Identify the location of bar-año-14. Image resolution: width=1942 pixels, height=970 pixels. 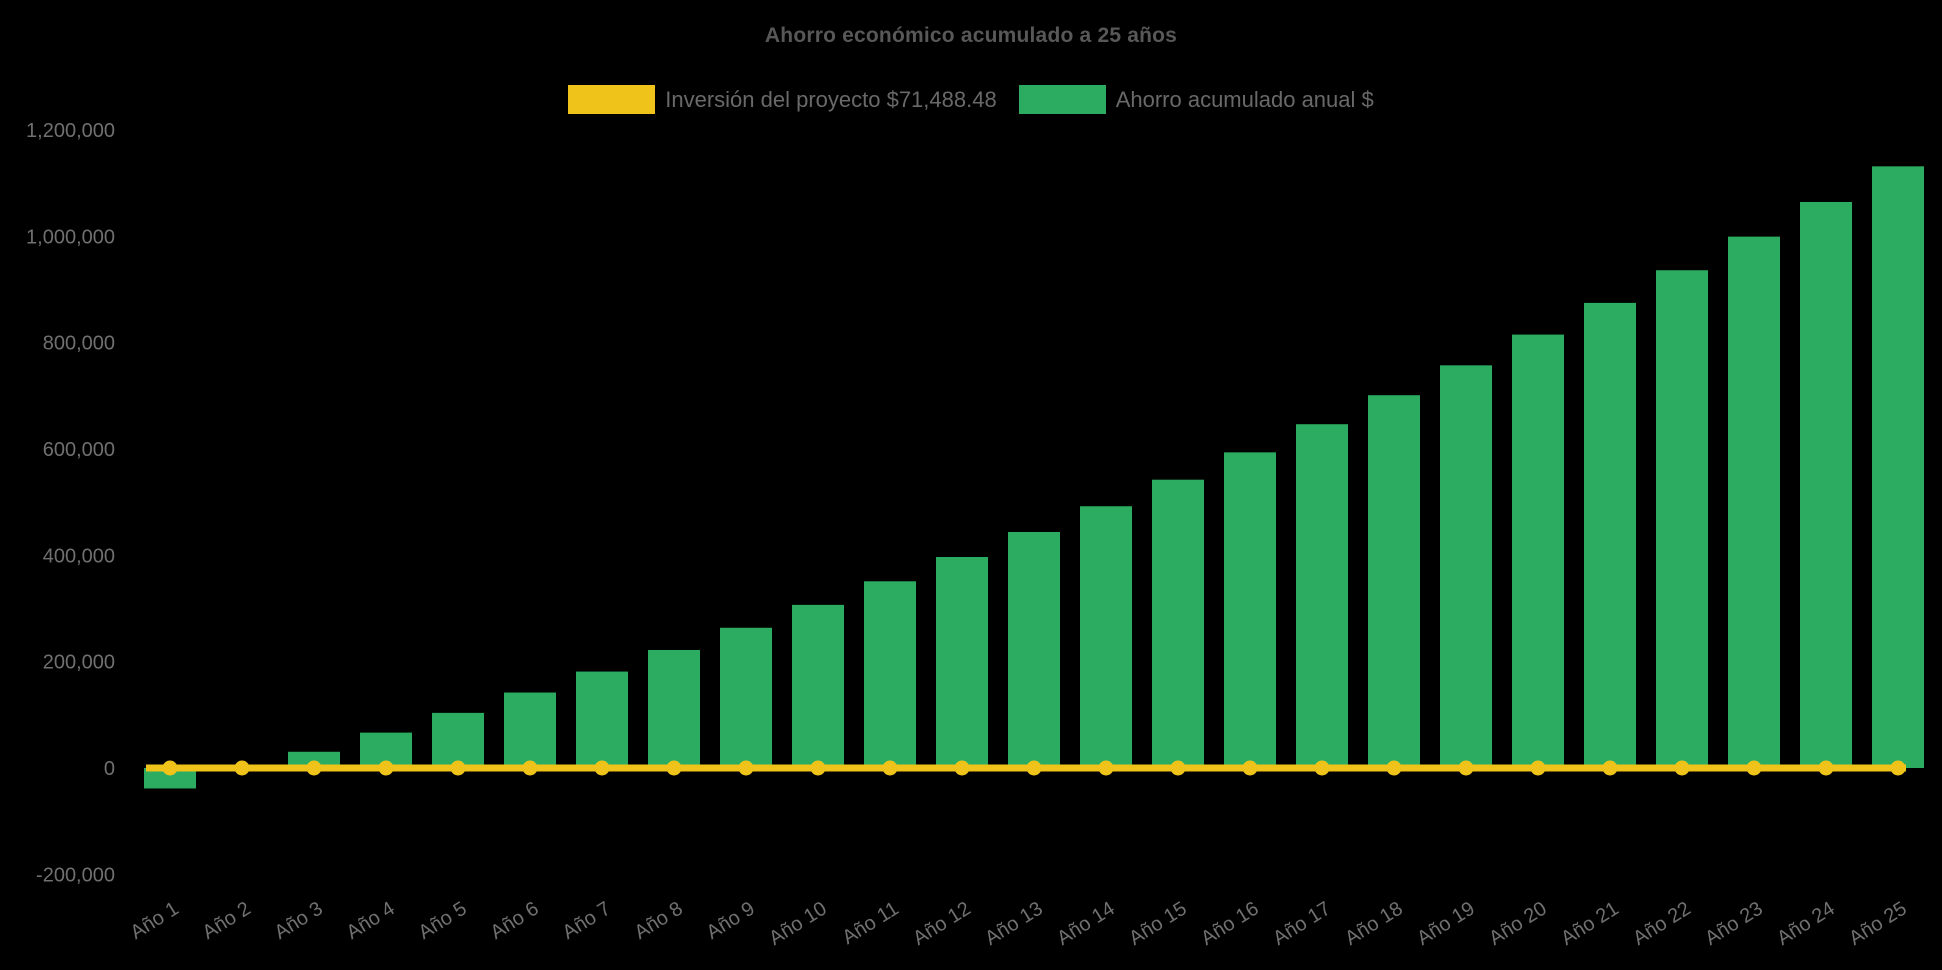
(1106, 637).